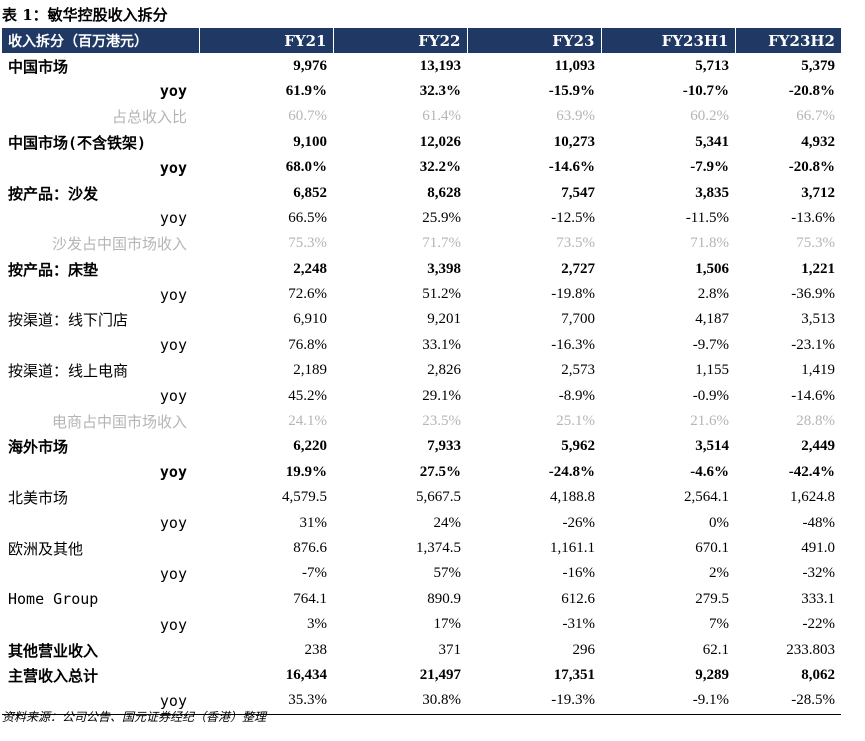 This screenshot has width=865, height=741. I want to click on value-cell: 68.0%, so click(306, 167).